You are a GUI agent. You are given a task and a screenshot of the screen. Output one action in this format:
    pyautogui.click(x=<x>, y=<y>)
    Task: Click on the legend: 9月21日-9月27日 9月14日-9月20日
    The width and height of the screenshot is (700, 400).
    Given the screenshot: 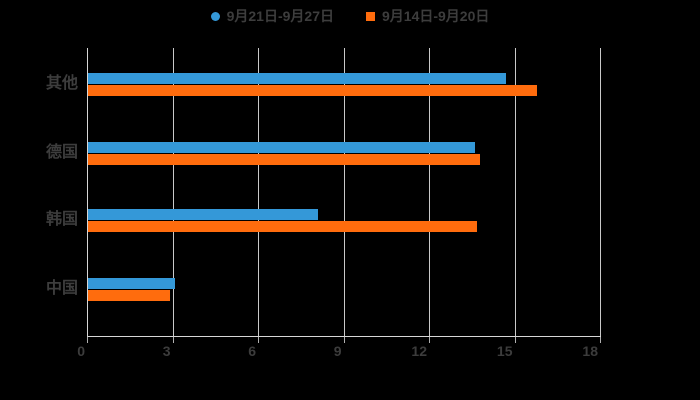 What is the action you would take?
    pyautogui.click(x=350, y=16)
    